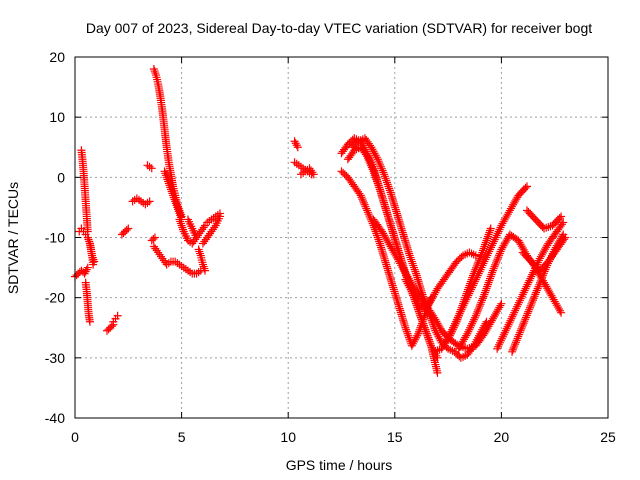 Image resolution: width=640 pixels, height=480 pixels. I want to click on x-tick-label: 5, so click(182, 437).